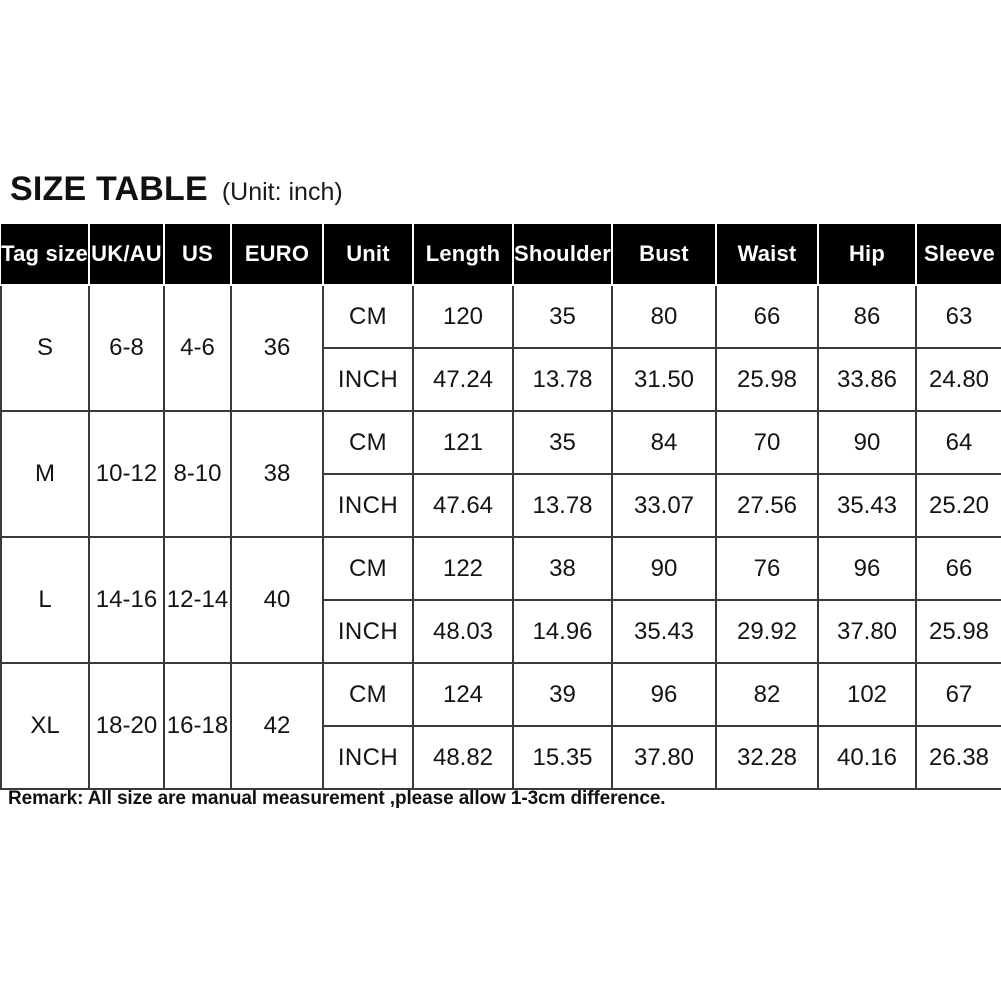 Image resolution: width=1001 pixels, height=1001 pixels. I want to click on cell-length-cm: 121, so click(463, 442).